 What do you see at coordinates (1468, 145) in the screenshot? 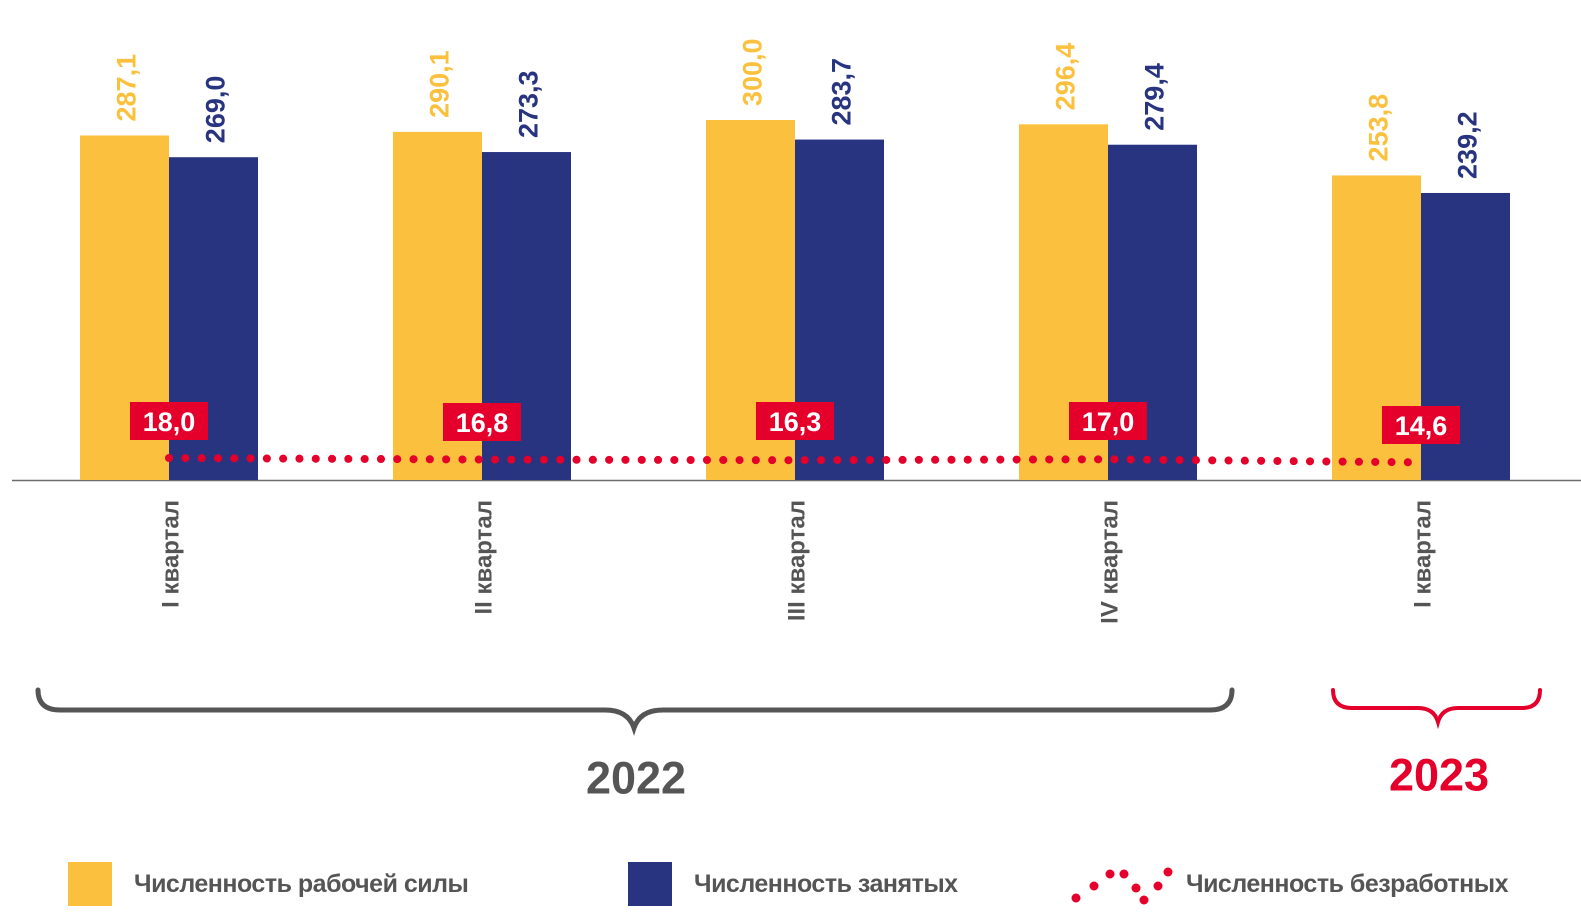
I see `data-label-employed: 239,2` at bounding box center [1468, 145].